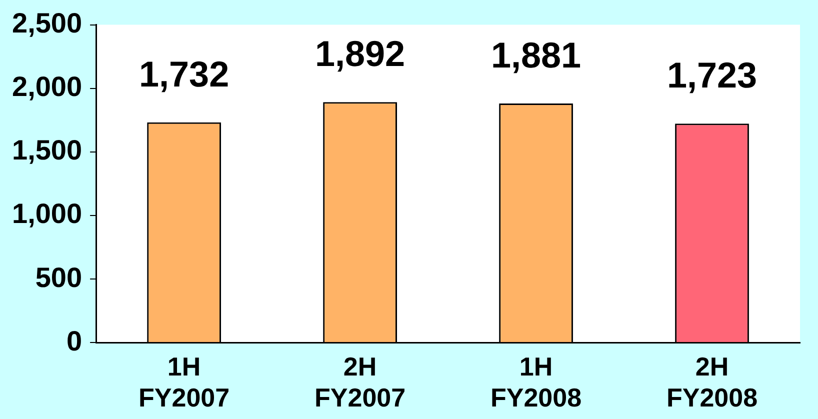 The height and width of the screenshot is (419, 818). What do you see at coordinates (47, 214) in the screenshot?
I see `y-tick-label: 1,000` at bounding box center [47, 214].